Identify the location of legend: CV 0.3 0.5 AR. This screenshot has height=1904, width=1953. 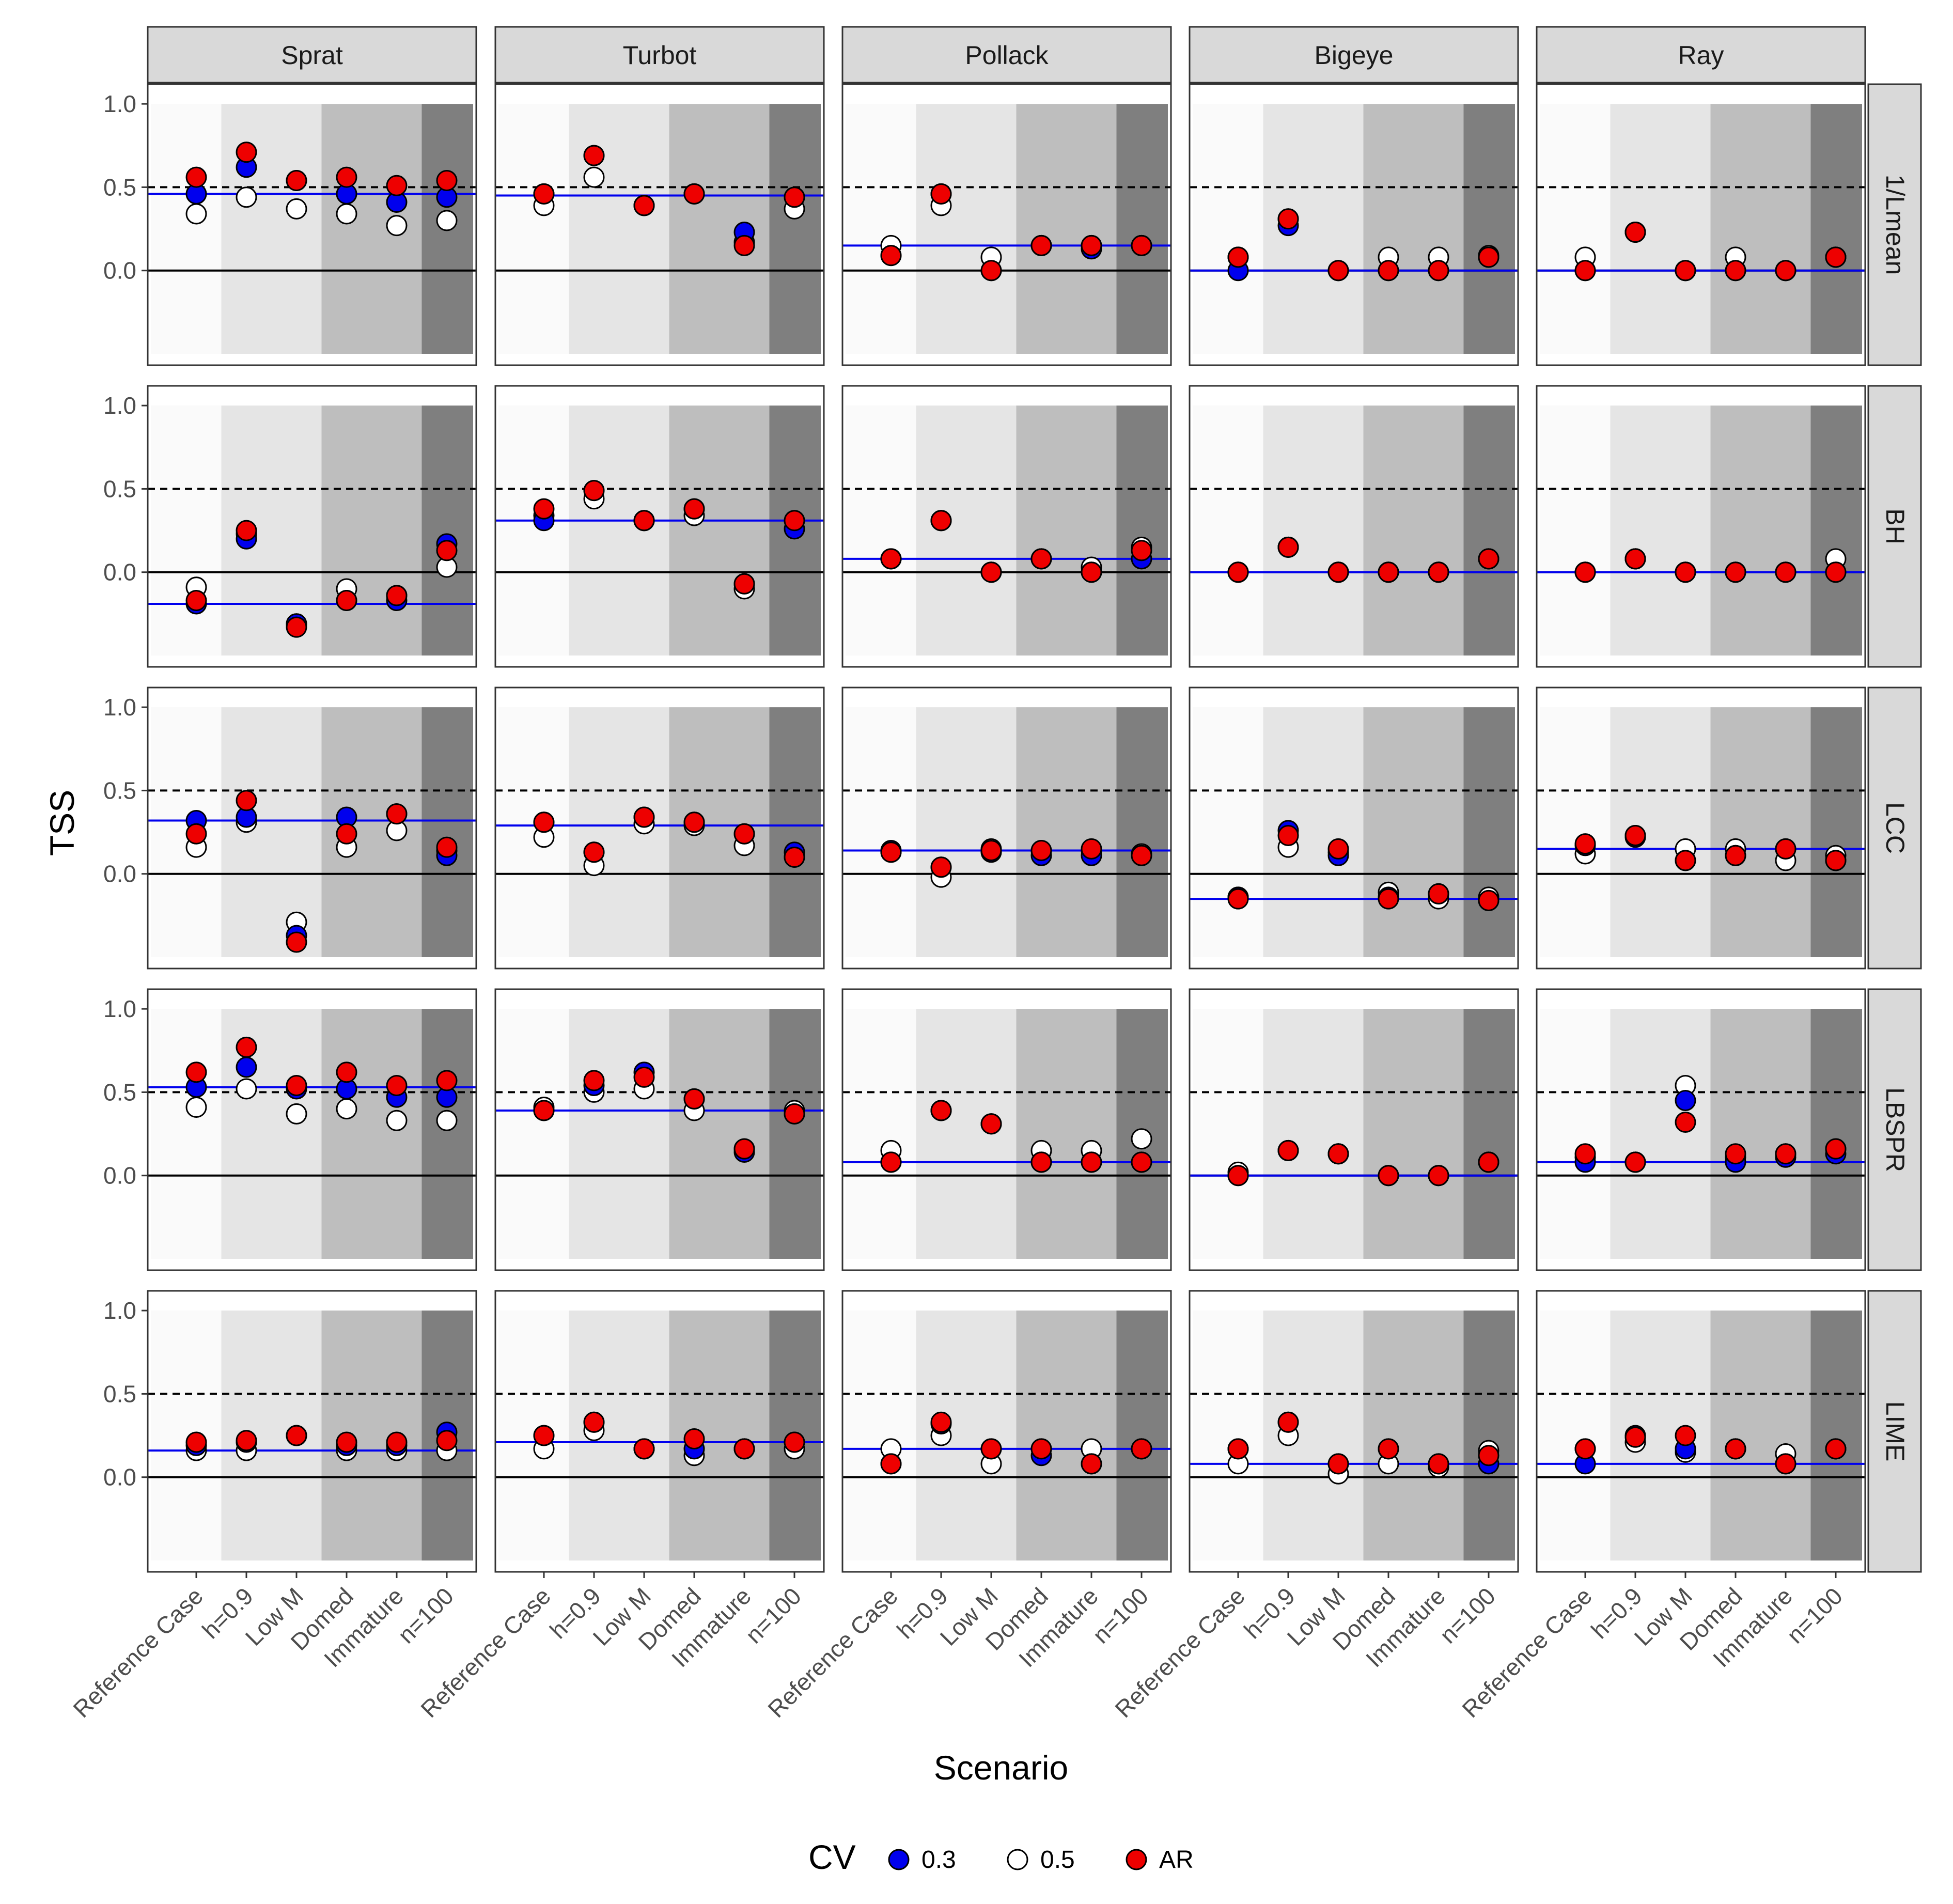
(1001, 1857).